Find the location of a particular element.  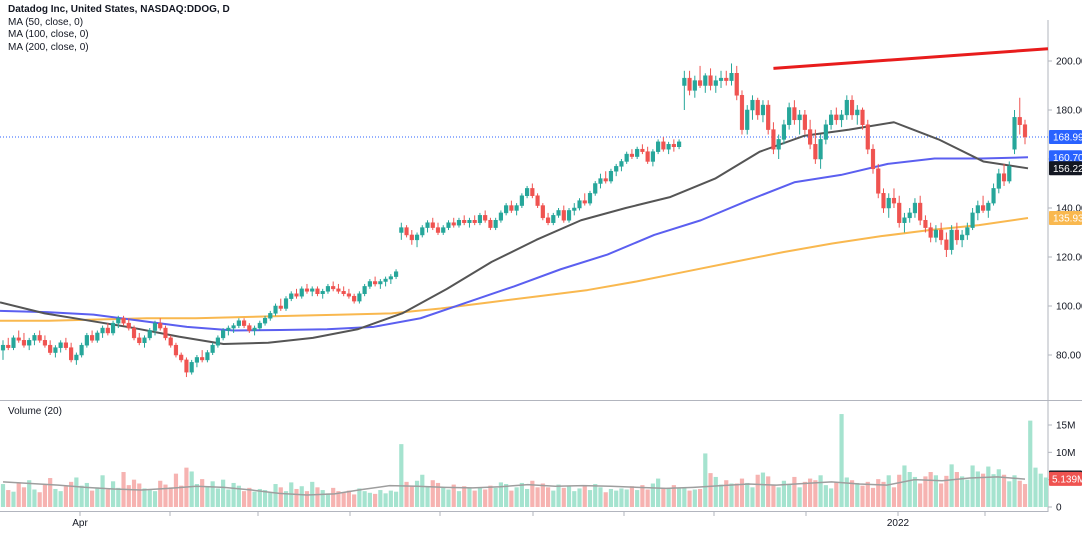

volume-tag-label: 5.139M is located at coordinates (1067, 479).